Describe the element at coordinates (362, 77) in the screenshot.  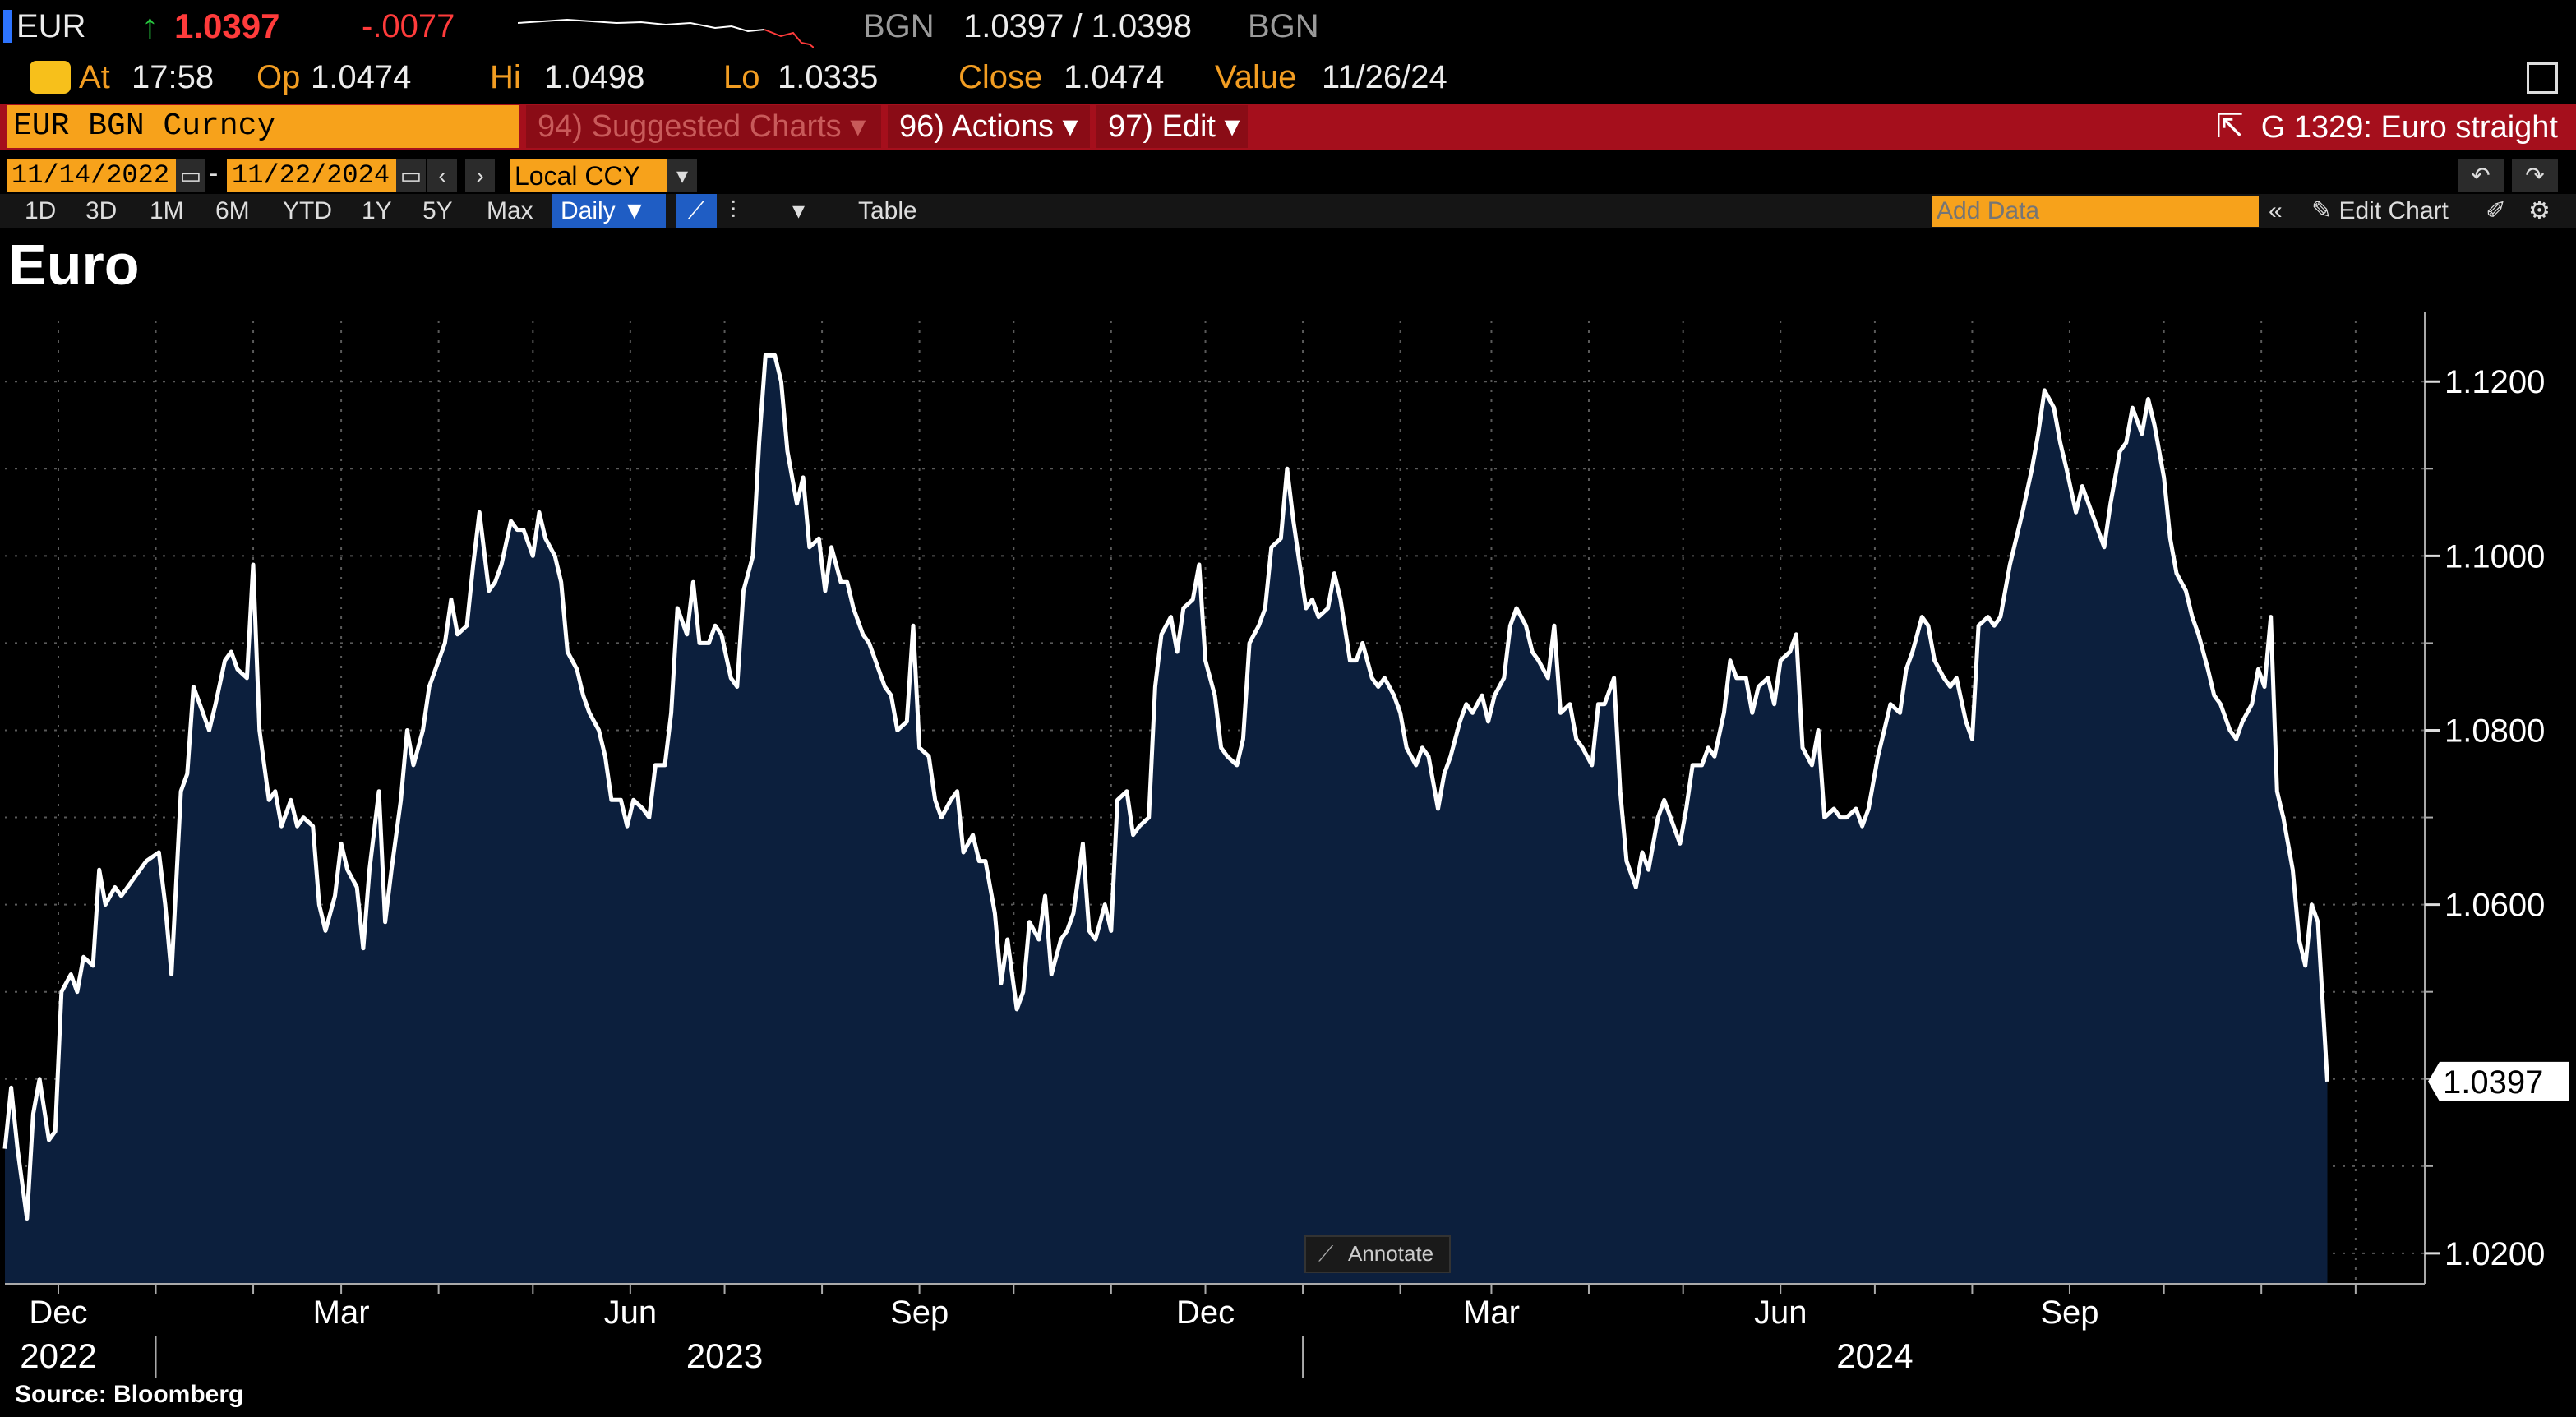
I see `op-value: 1.0474` at that location.